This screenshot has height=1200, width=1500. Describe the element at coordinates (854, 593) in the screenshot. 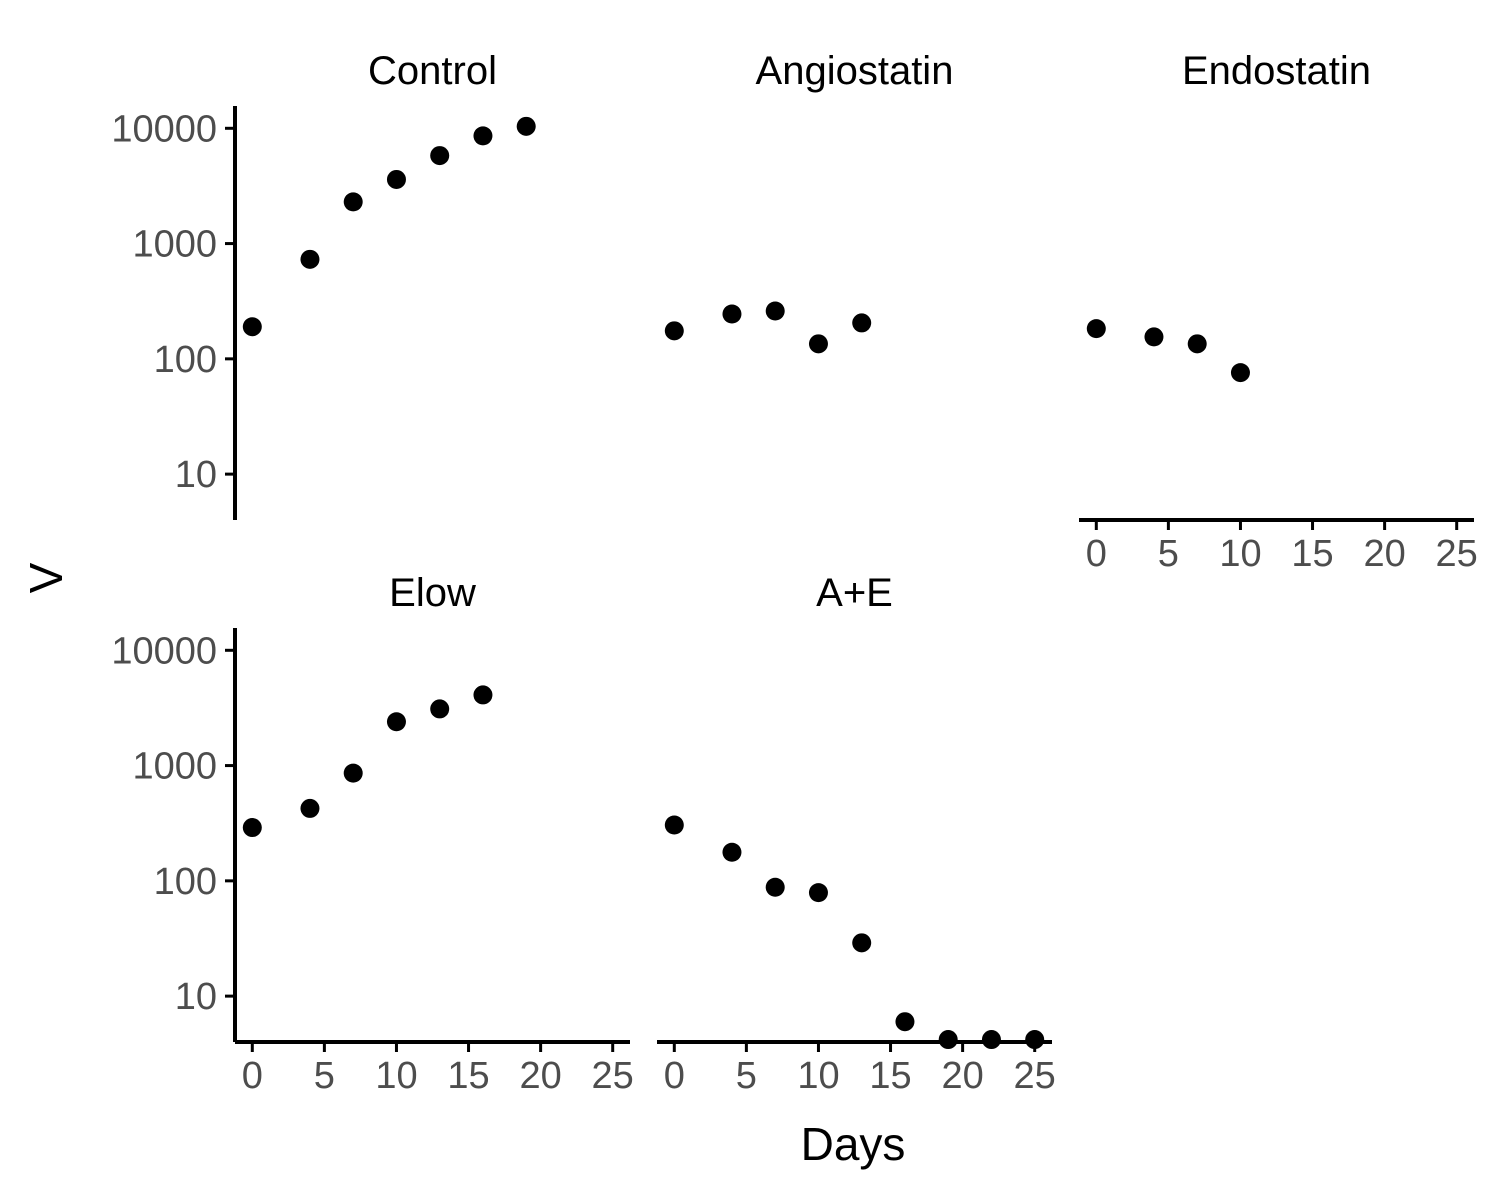

I see `facet-strip-label: A+E` at that location.